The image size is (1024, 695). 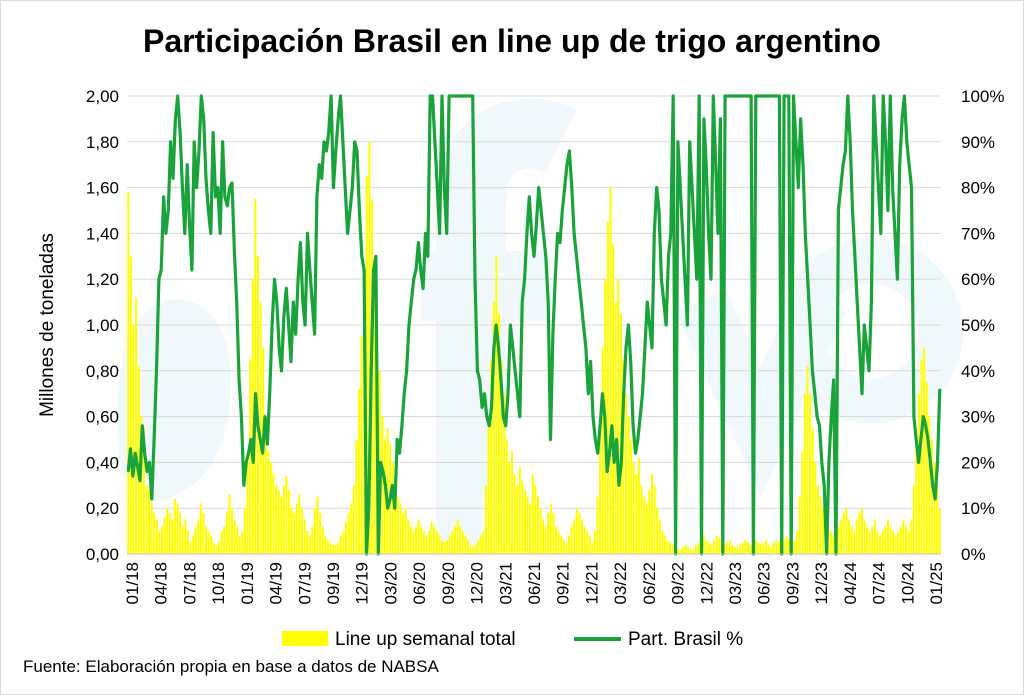 I want to click on x-tick-label: 12/23, so click(x=821, y=583).